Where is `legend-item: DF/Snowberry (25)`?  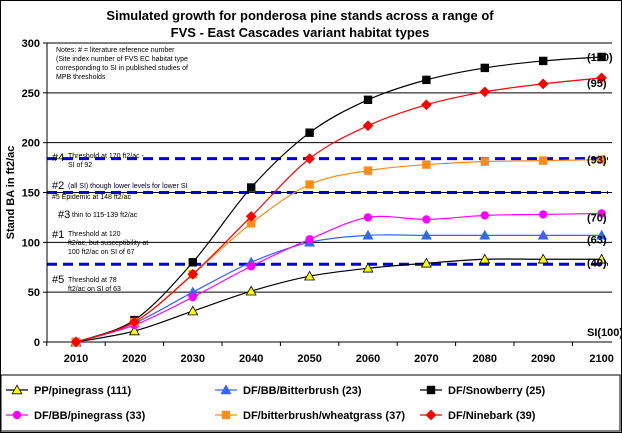 legend-item: DF/Snowberry (25) is located at coordinates (483, 391).